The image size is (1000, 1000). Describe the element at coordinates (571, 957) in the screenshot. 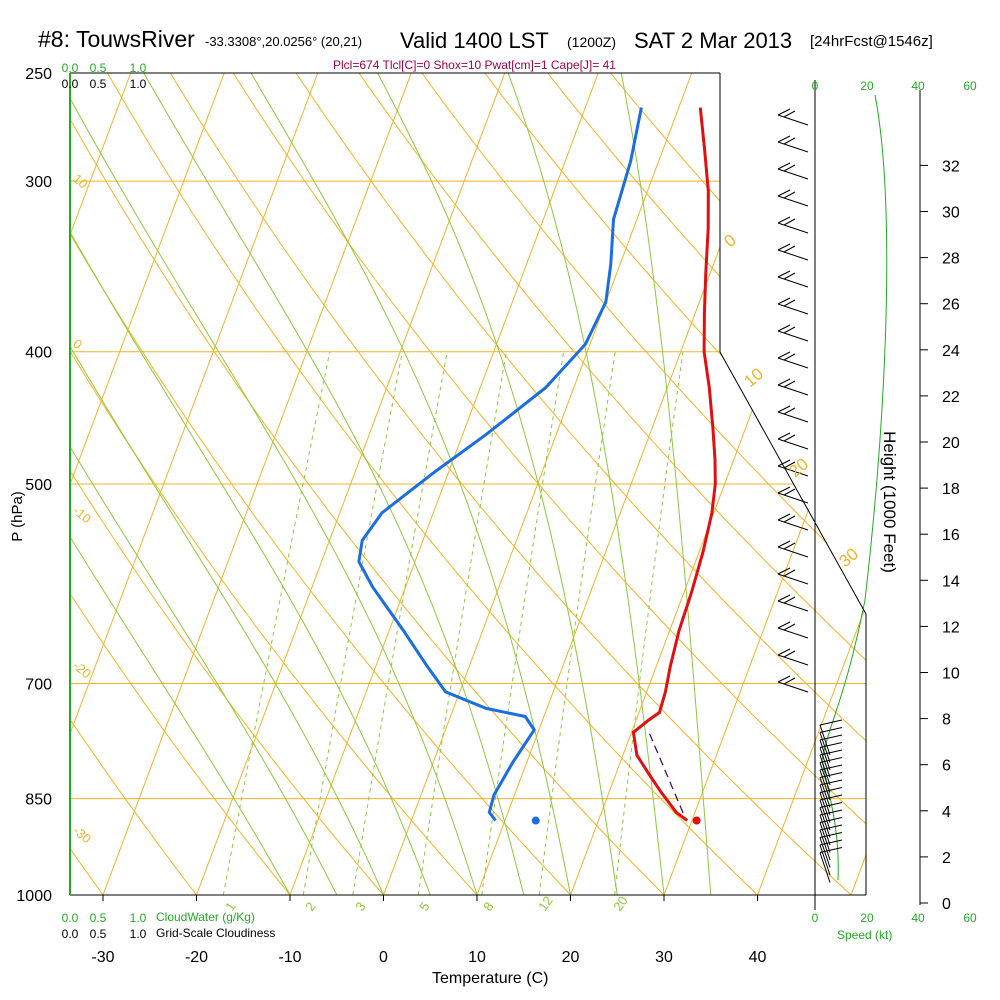

I see `x-tick-label: 20` at that location.